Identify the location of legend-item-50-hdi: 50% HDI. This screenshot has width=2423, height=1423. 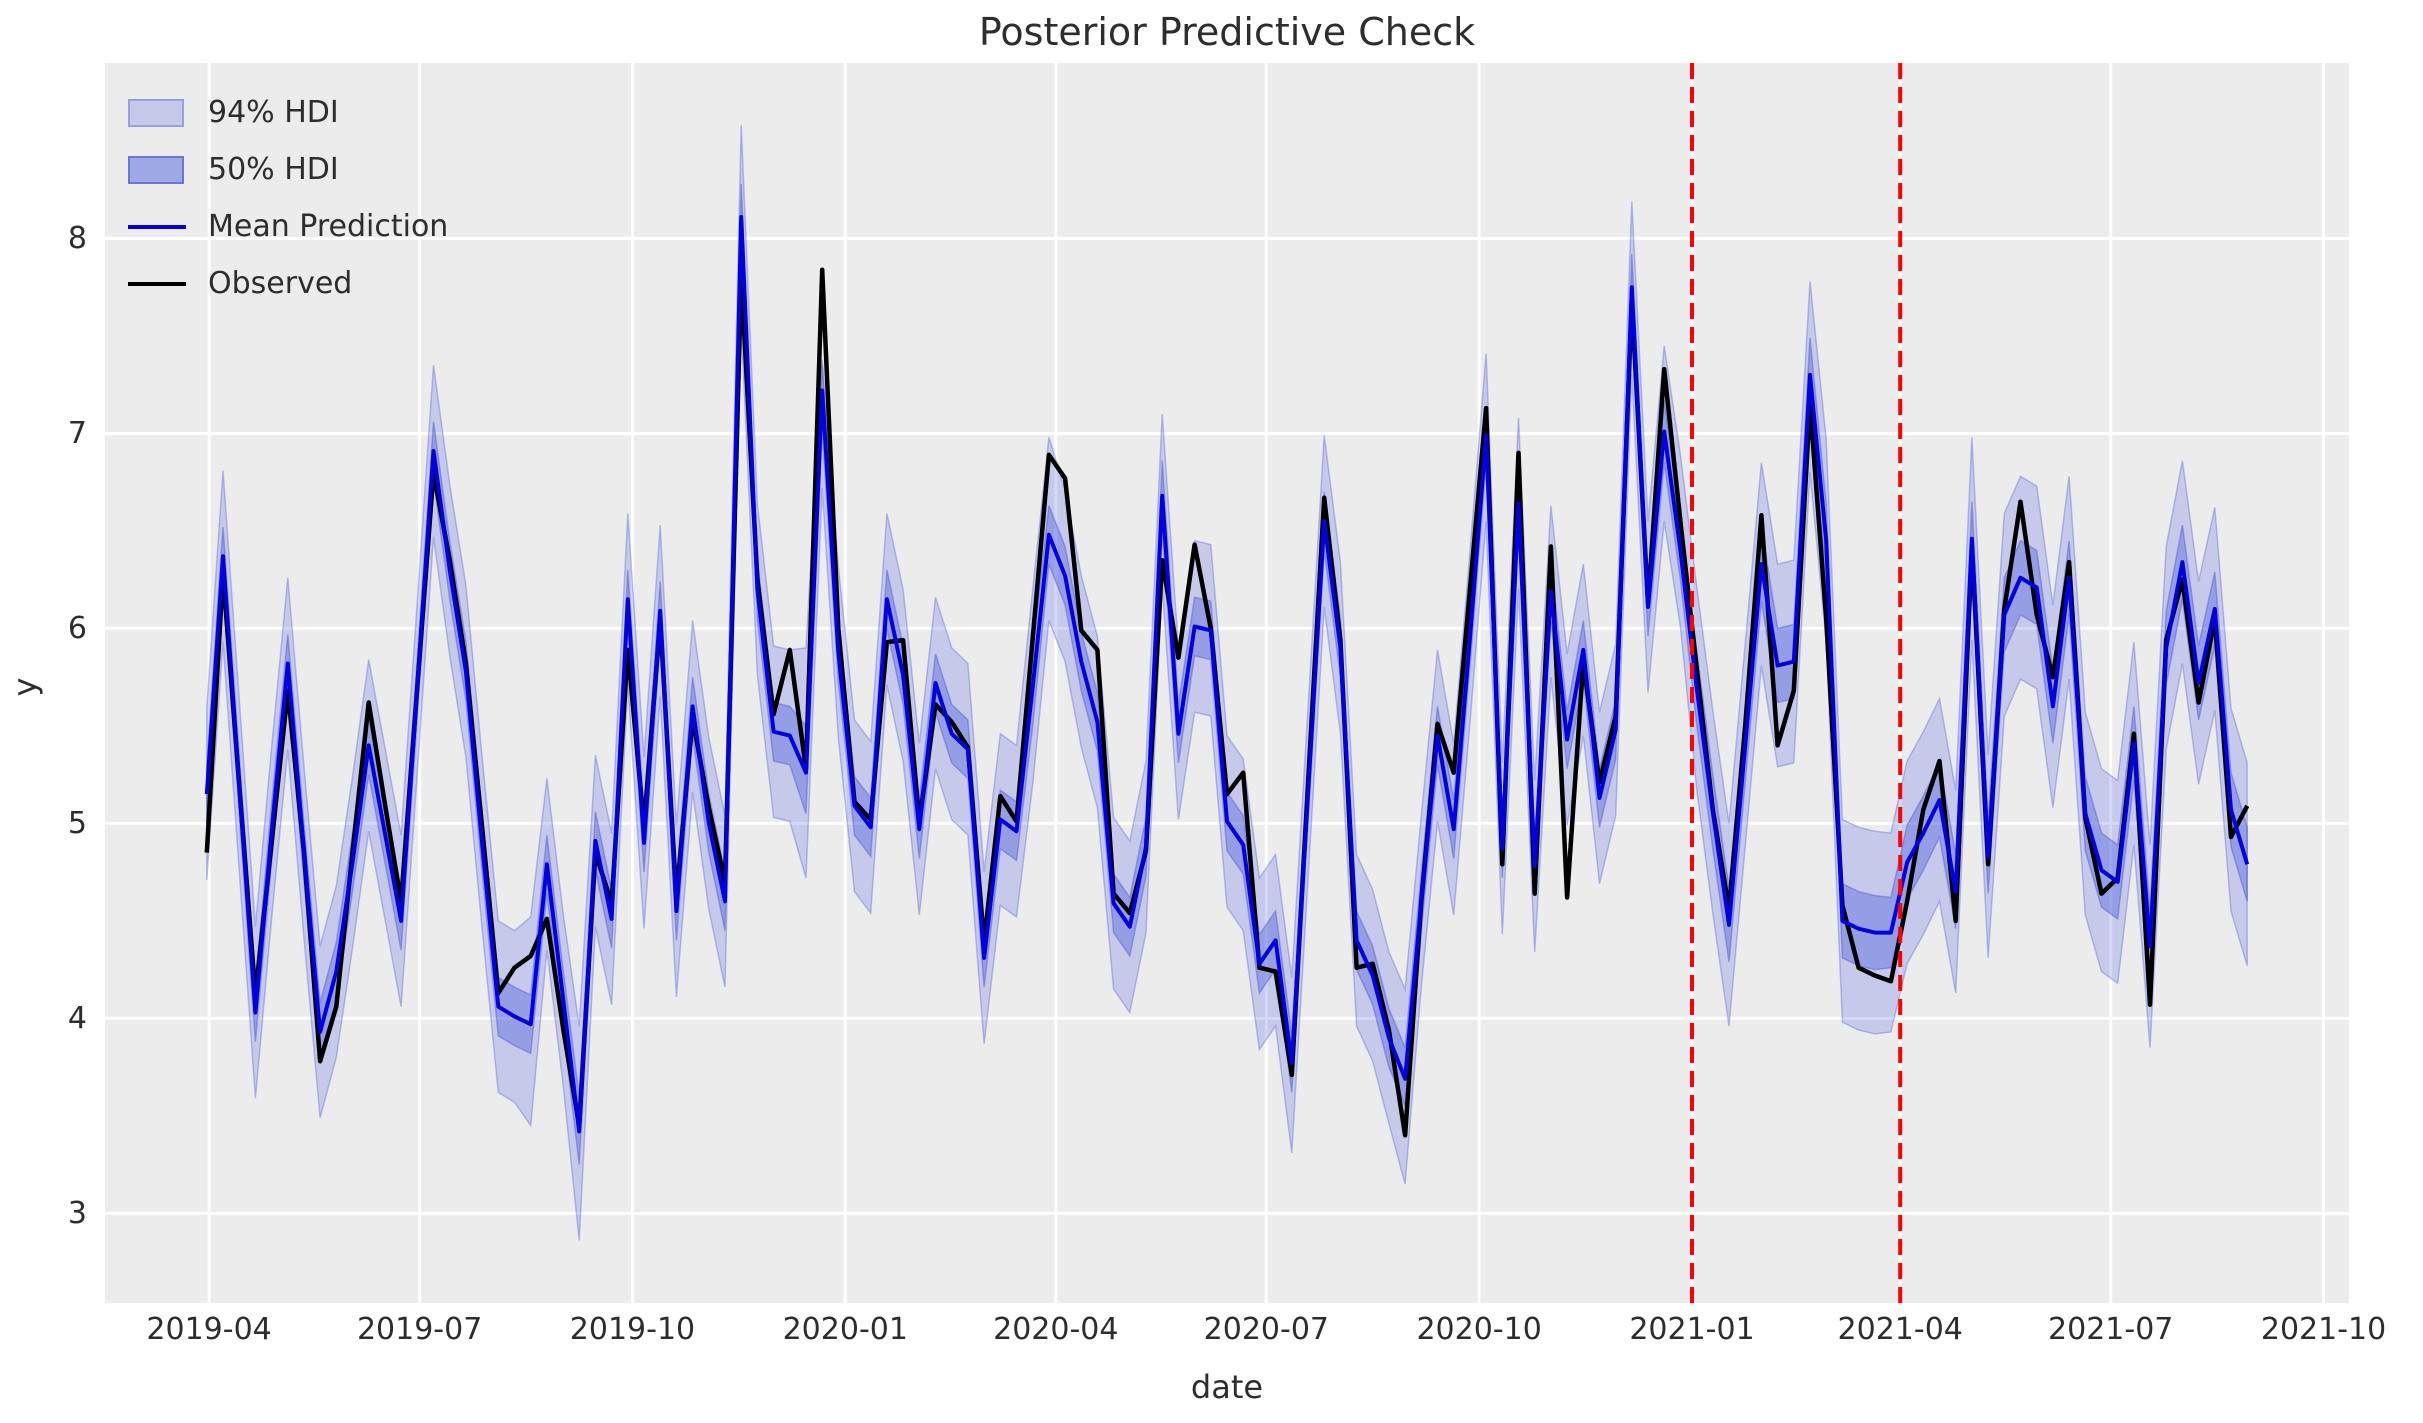
(288, 169).